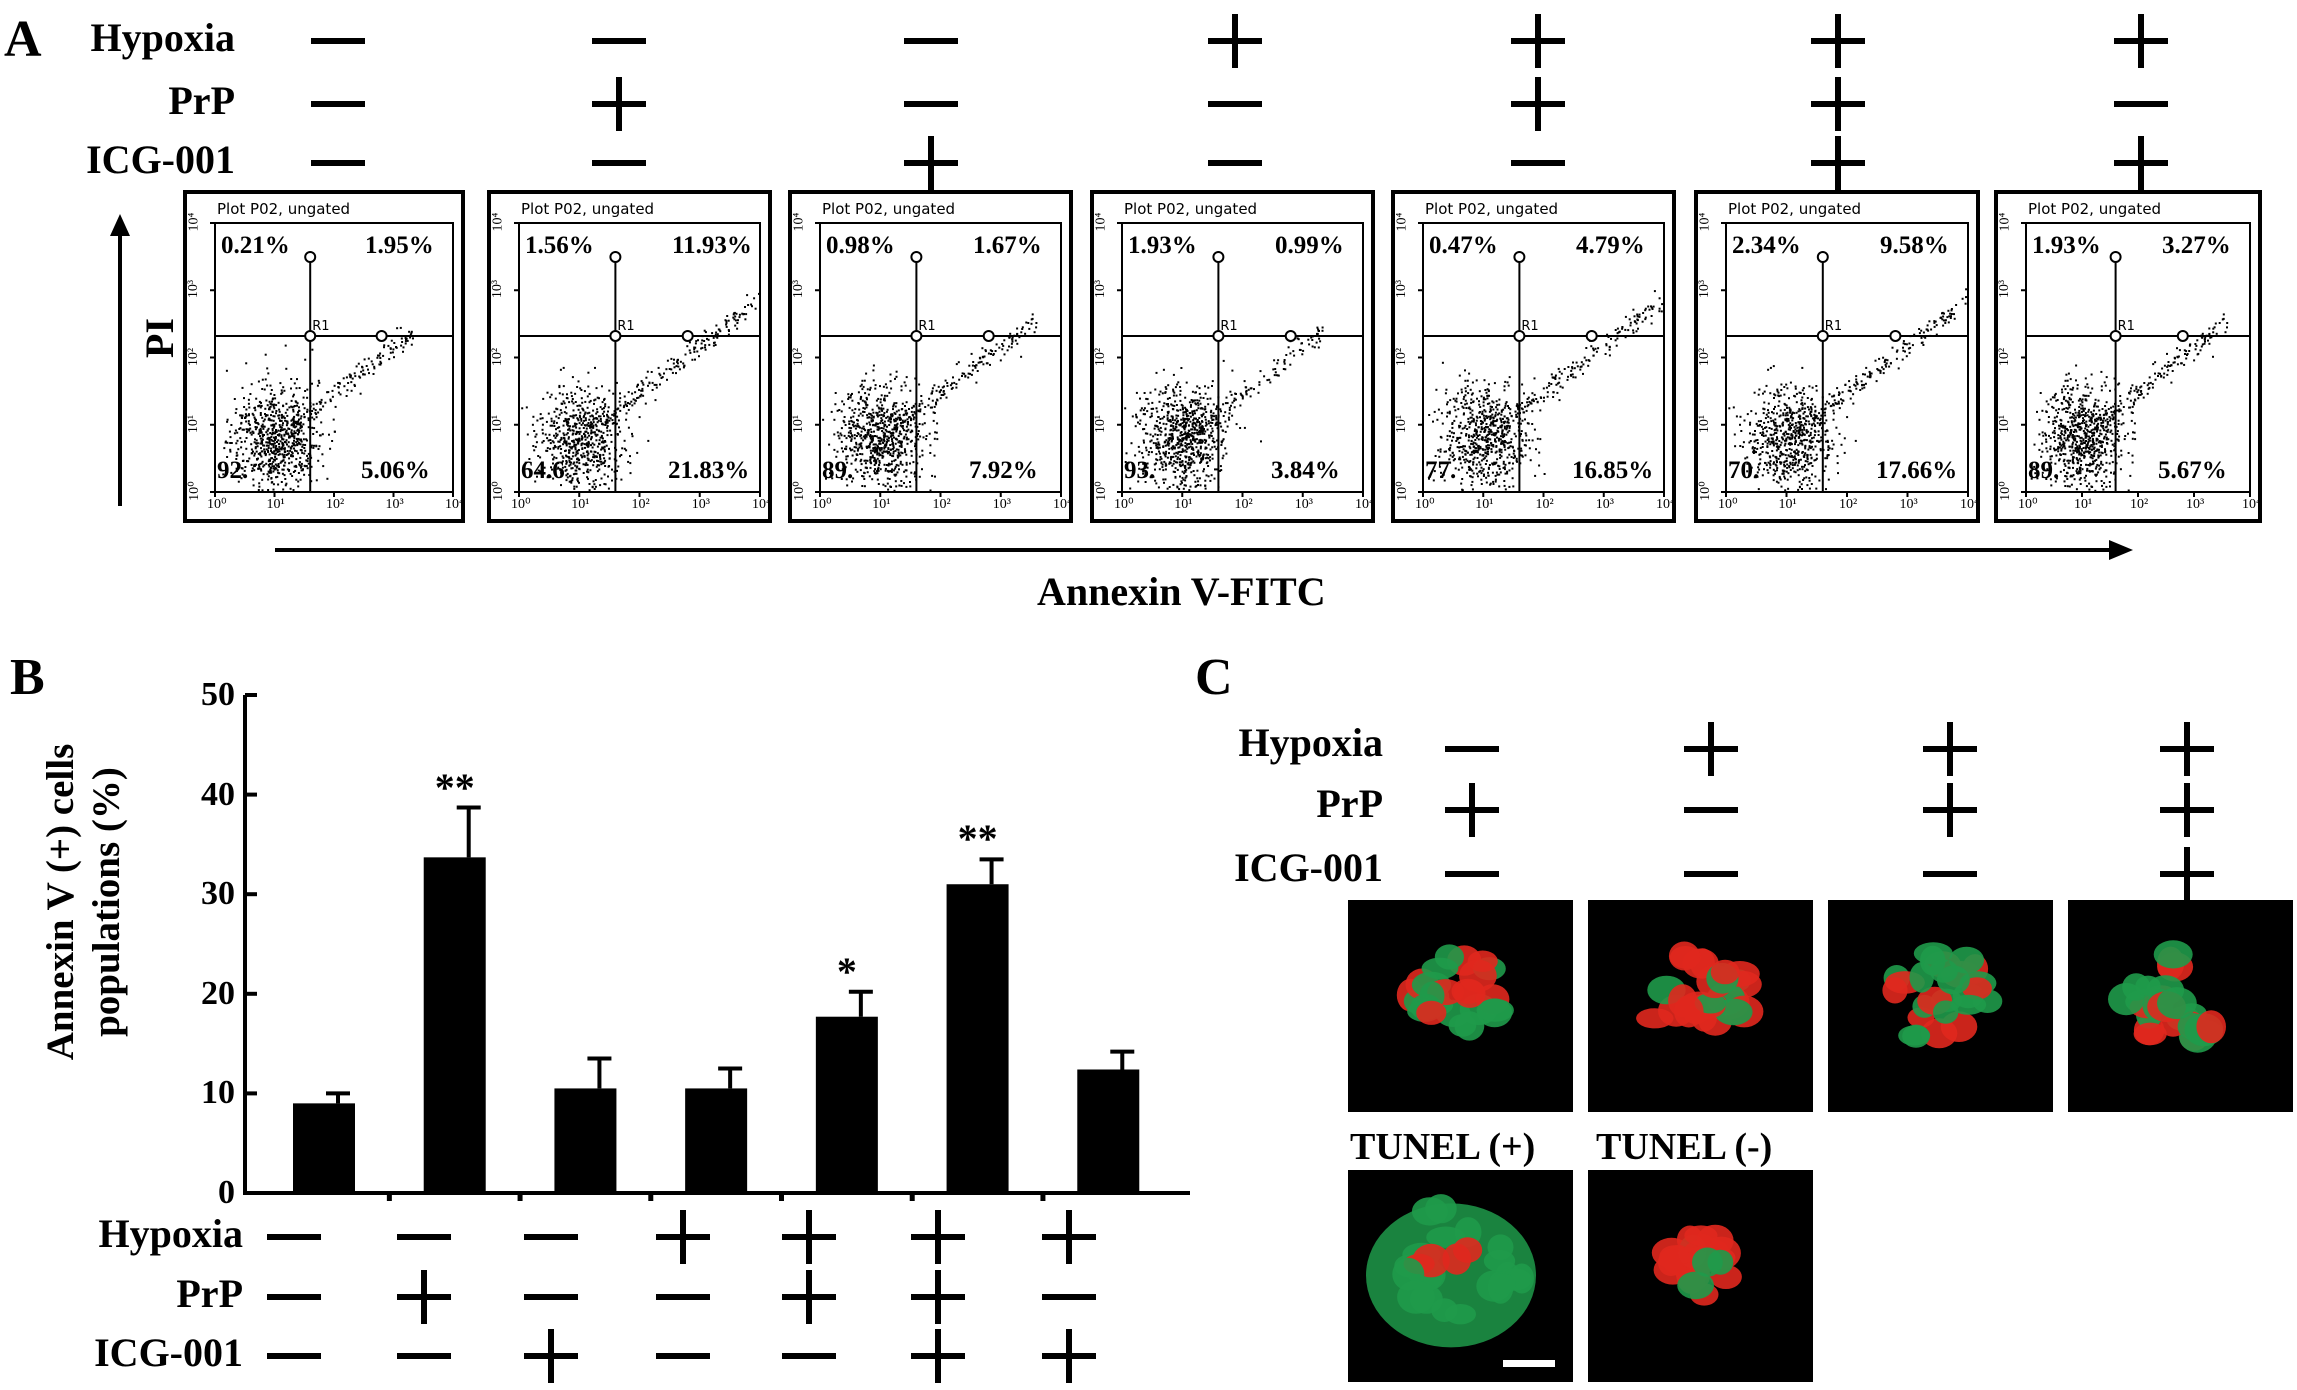  What do you see at coordinates (1162, 245) in the screenshot?
I see `quadrant-percentage: 1.93%` at bounding box center [1162, 245].